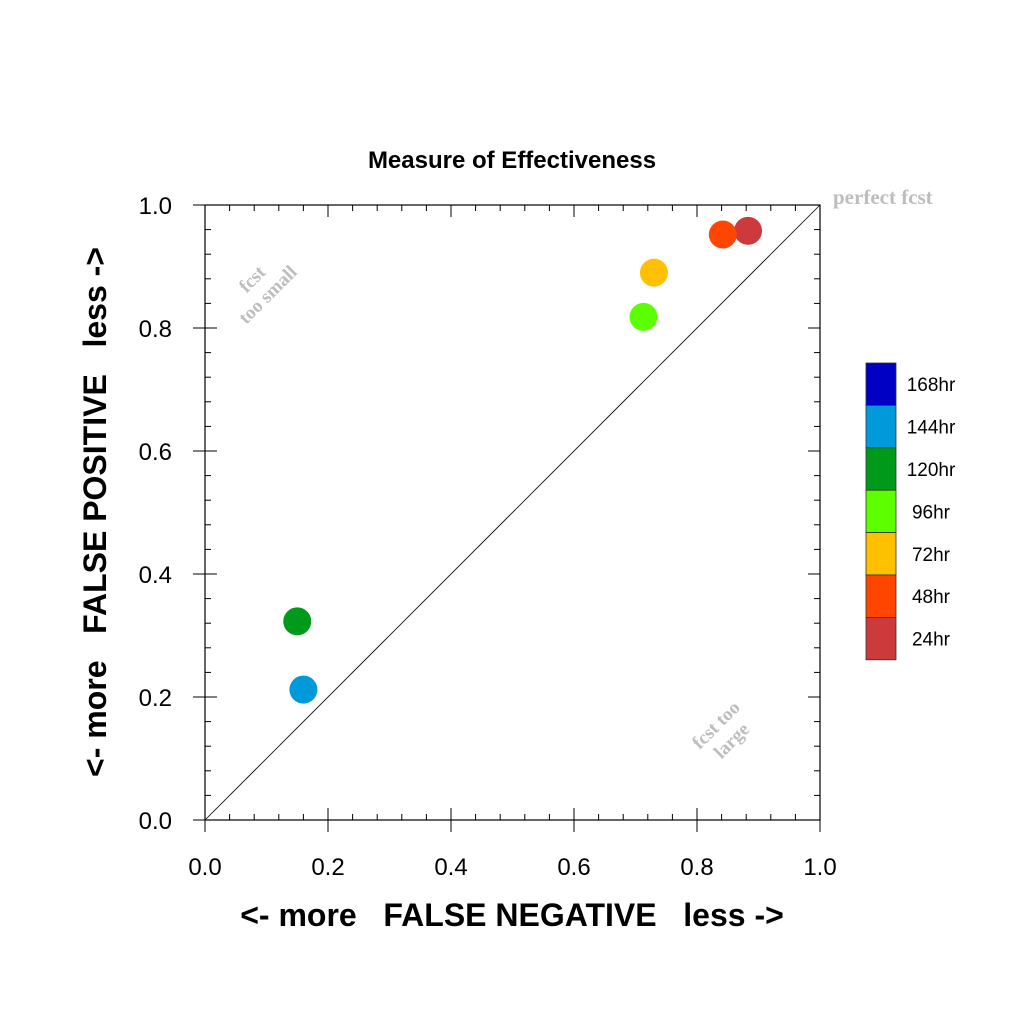 The height and width of the screenshot is (1024, 1024). I want to click on legend-label-168hr: 168hr, so click(931, 385).